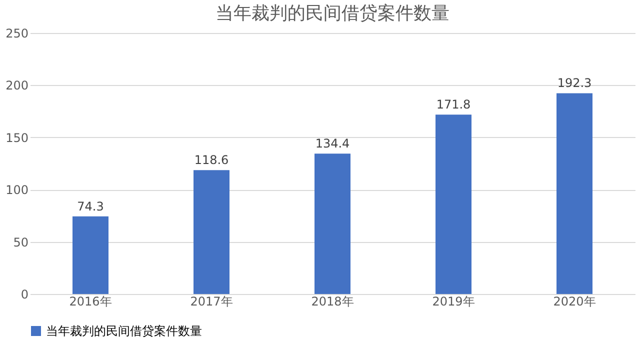  What do you see at coordinates (333, 13) in the screenshot?
I see `chart-title: 当年裁判的民间借贷案件数量` at bounding box center [333, 13].